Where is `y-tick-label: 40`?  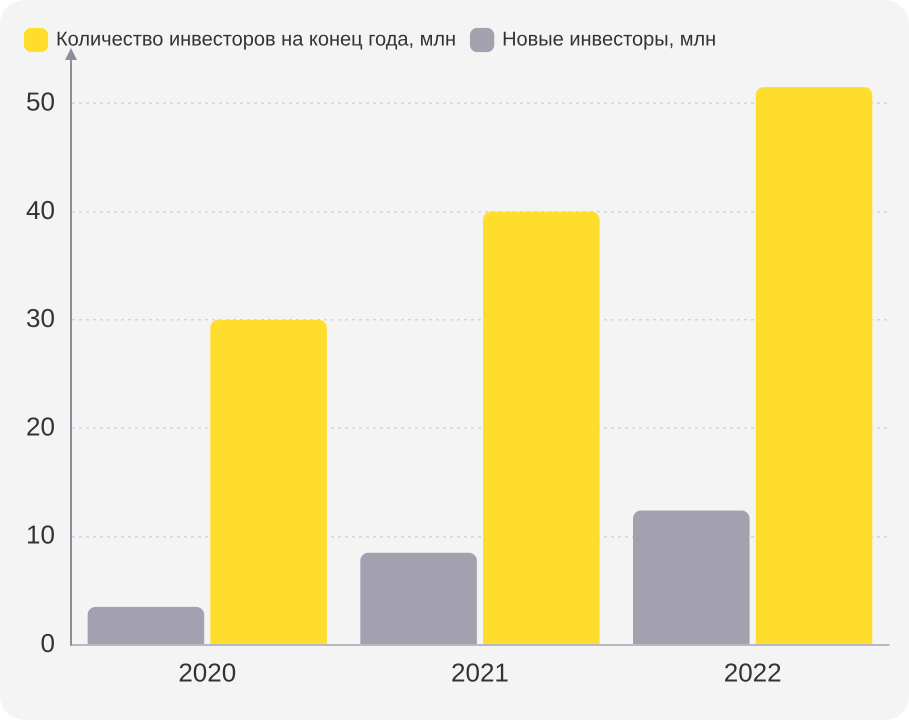
y-tick-label: 40 is located at coordinates (40, 209).